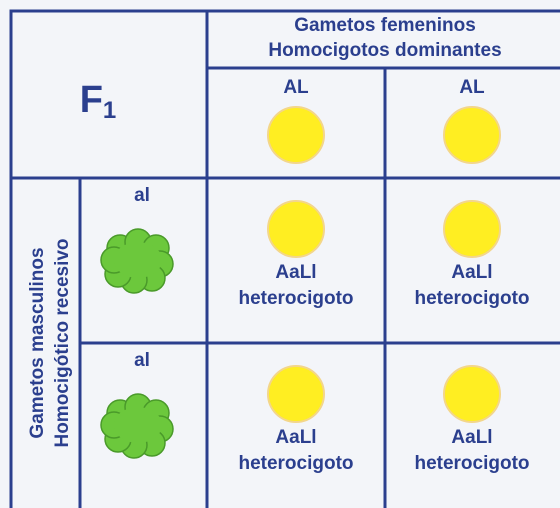 Image resolution: width=560 pixels, height=508 pixels. Describe the element at coordinates (385, 25) in the screenshot. I see `column-header: Gametos femeninos` at that location.